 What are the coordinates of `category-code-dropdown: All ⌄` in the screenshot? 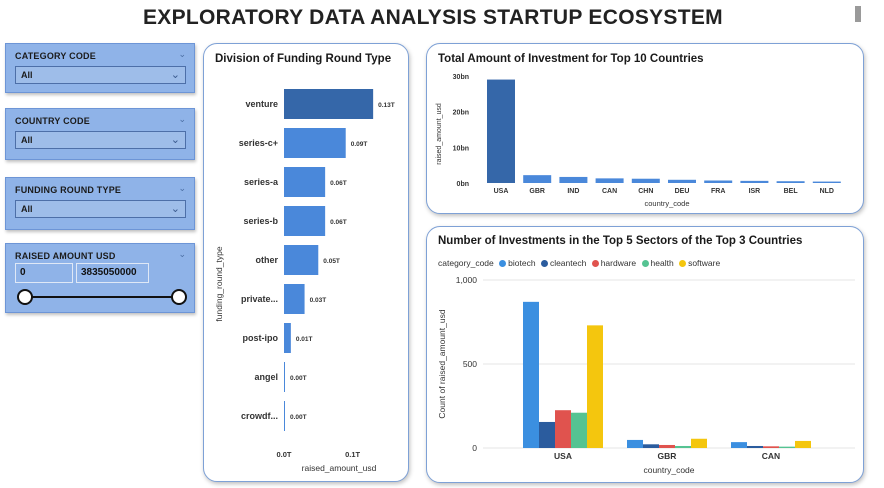 It's located at (100, 75).